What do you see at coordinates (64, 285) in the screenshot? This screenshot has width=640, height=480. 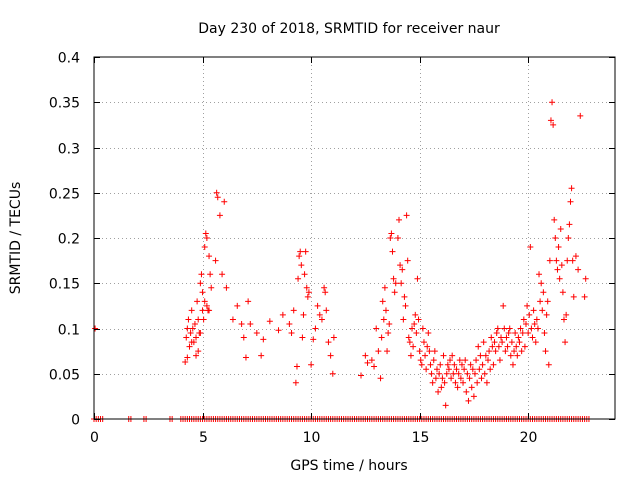 I see `y-tick-label: 0.15` at bounding box center [64, 285].